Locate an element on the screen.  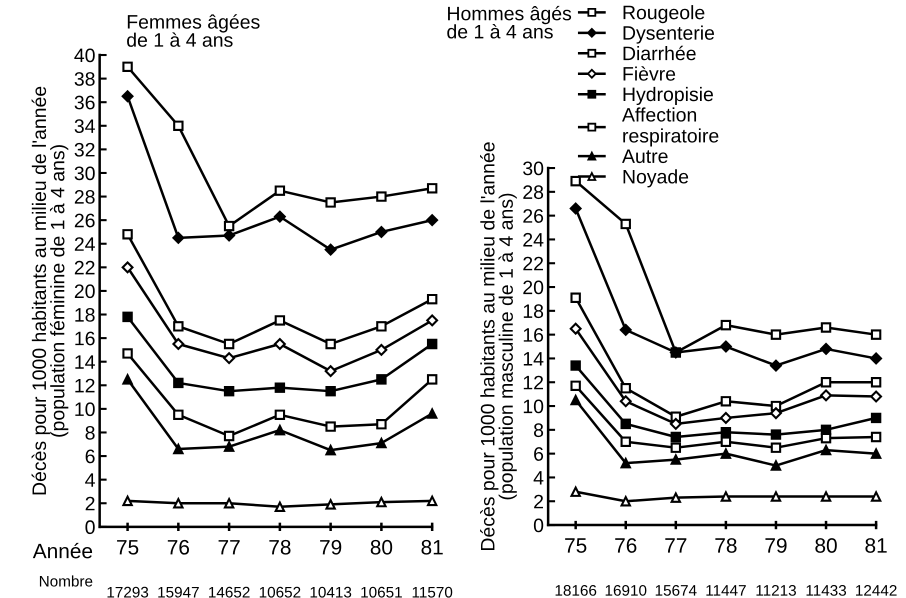
text: 17293 is located at coordinates (128, 592).